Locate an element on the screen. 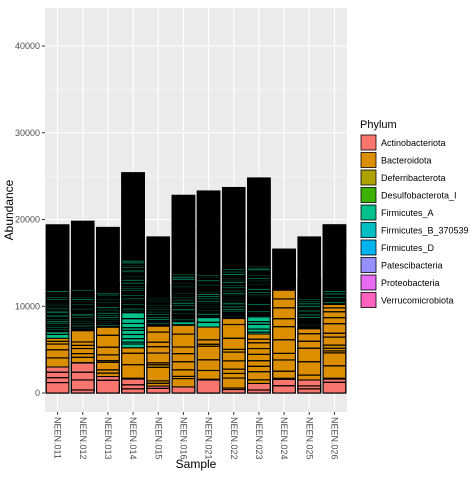 This screenshot has width=474, height=479. y-tick-label: 30000 is located at coordinates (27, 133).